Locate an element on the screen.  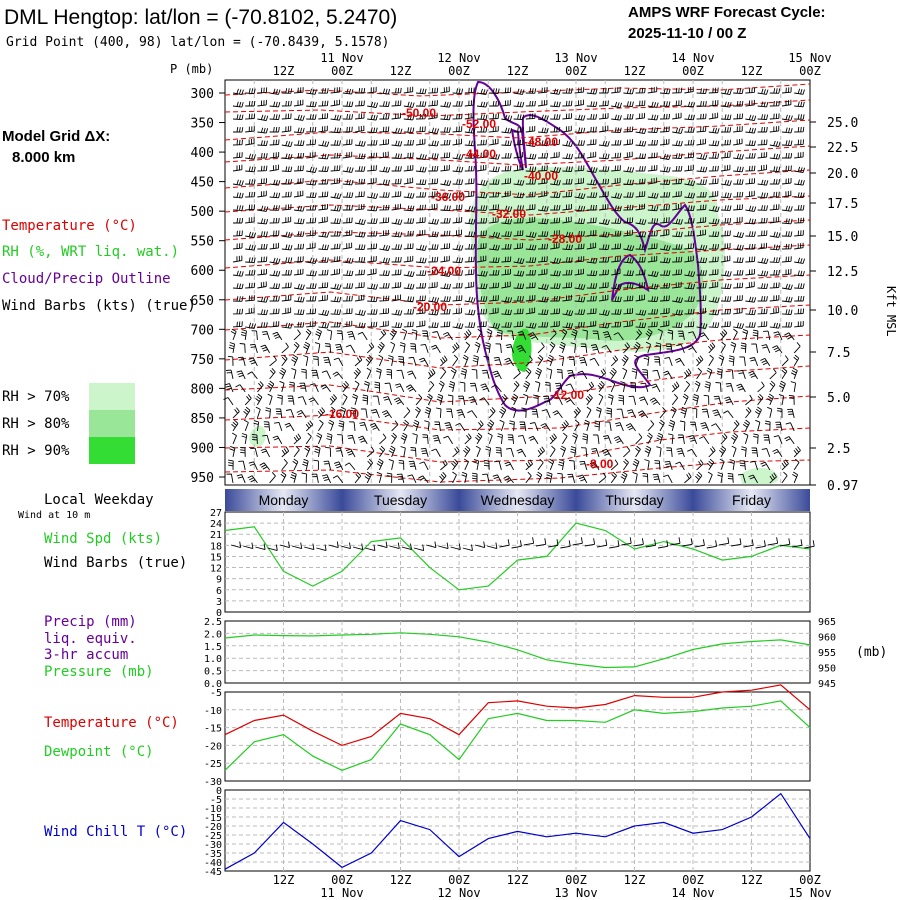
isotherm-label: -24.00 is located at coordinates (444, 271).